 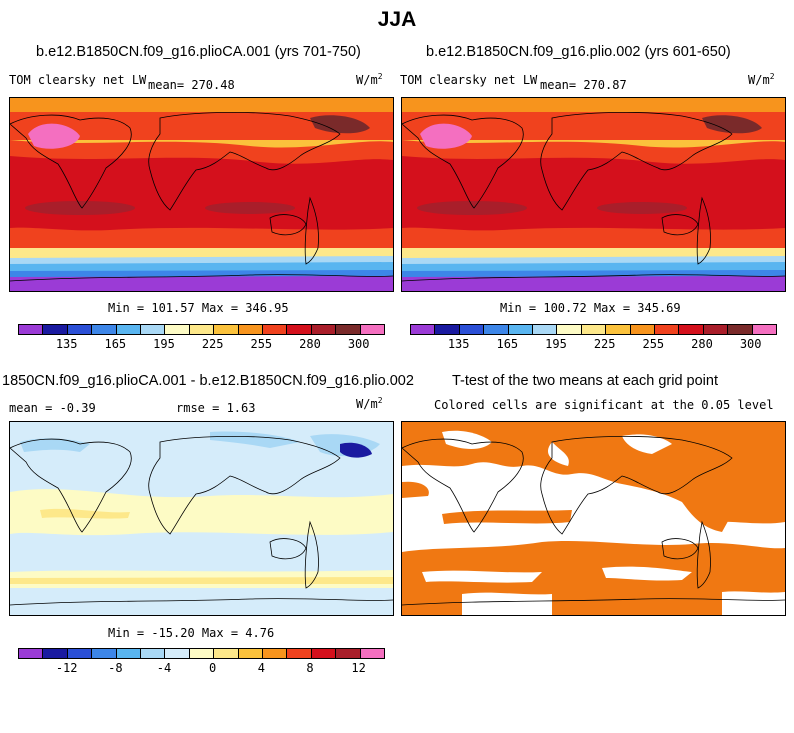 What do you see at coordinates (397, 19) in the screenshot?
I see `figure-title: JJA` at bounding box center [397, 19].